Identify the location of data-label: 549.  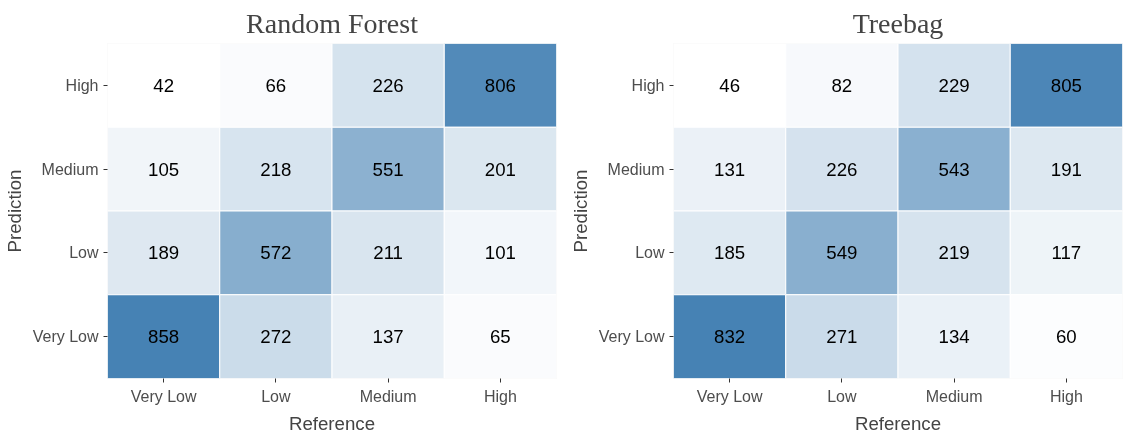
(842, 253).